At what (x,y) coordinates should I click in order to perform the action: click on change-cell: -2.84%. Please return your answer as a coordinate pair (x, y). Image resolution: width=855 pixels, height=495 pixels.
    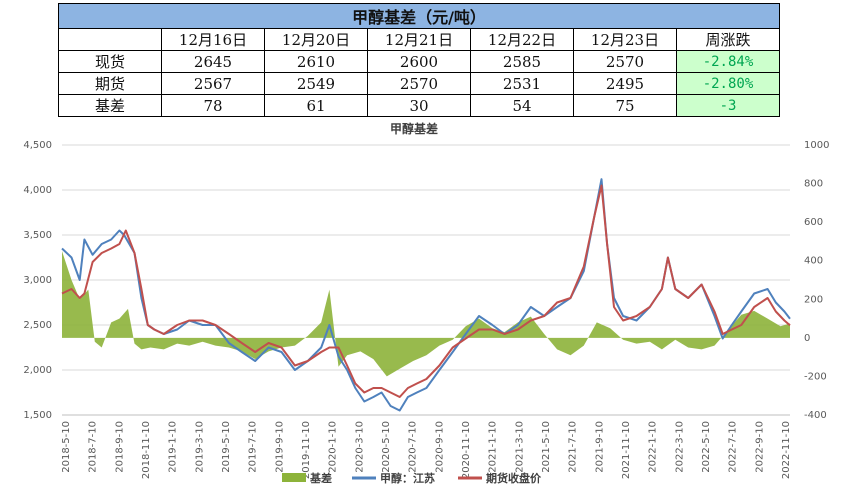
    Looking at the image, I should click on (728, 61).